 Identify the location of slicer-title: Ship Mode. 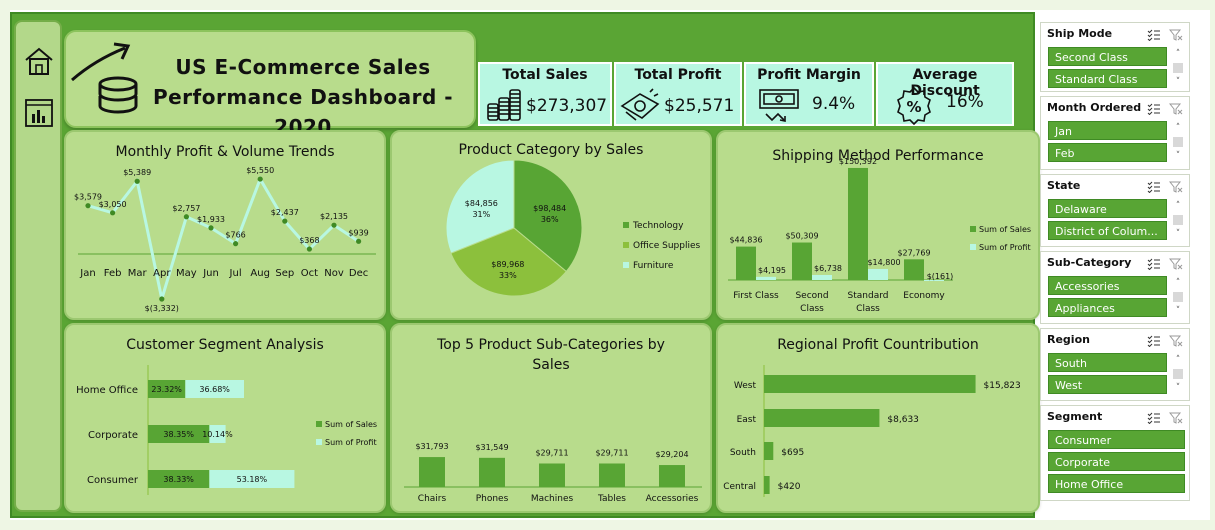
(1080, 33).